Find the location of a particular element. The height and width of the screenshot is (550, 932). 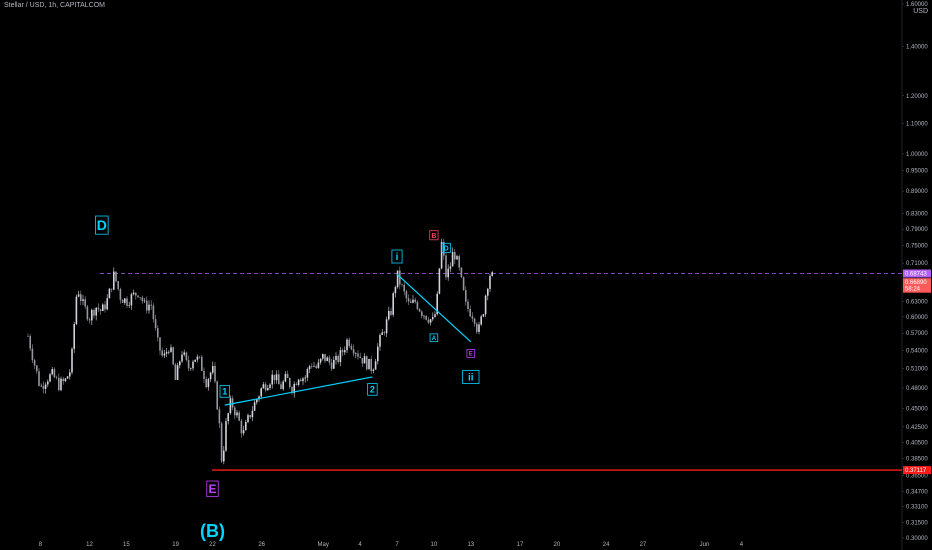

y-tick-label: 0.42500 is located at coordinates (917, 428).